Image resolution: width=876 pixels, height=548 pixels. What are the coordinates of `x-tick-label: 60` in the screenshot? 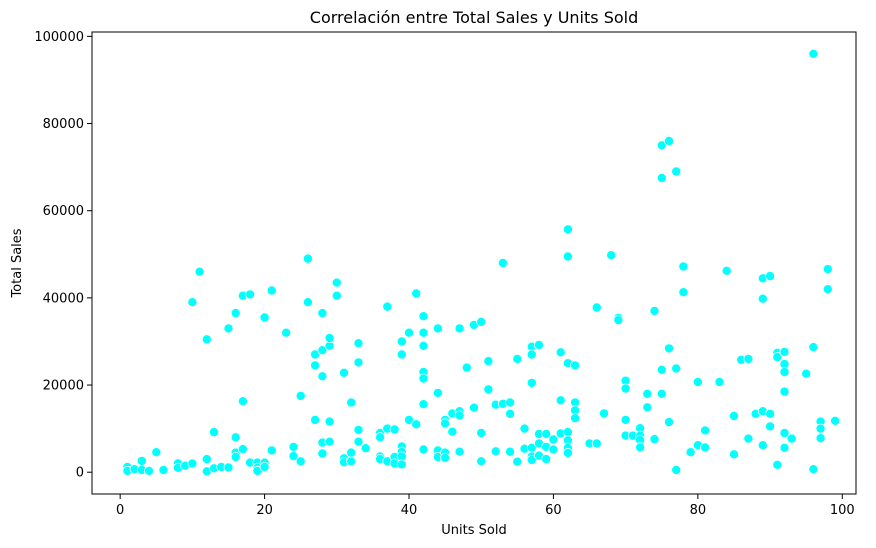 It's located at (553, 510).